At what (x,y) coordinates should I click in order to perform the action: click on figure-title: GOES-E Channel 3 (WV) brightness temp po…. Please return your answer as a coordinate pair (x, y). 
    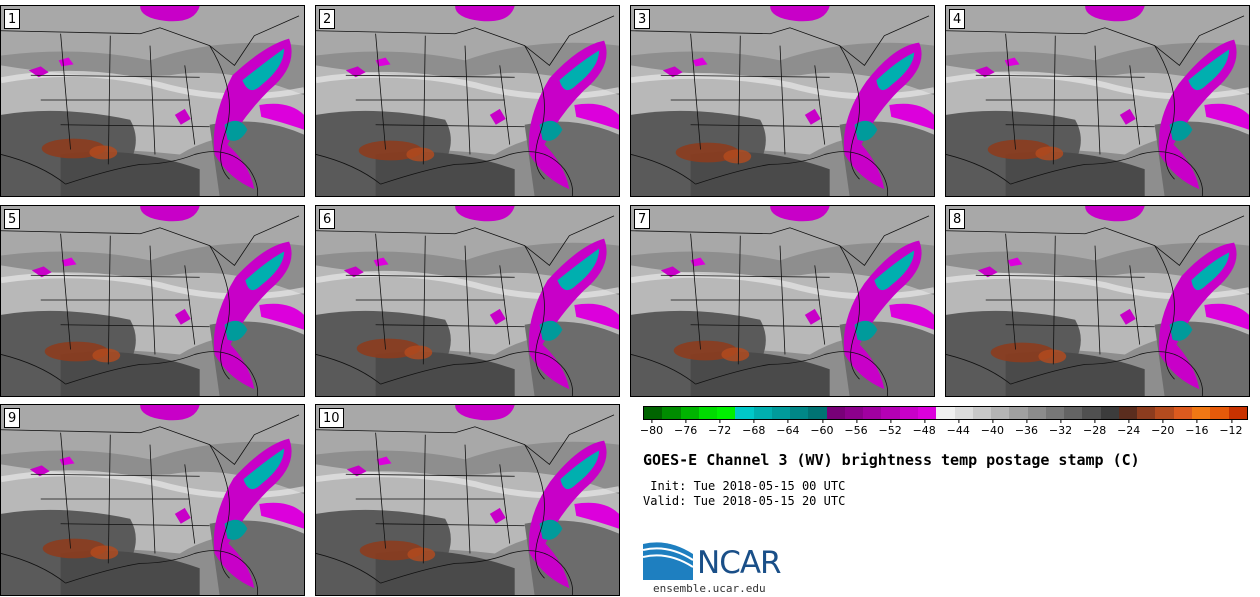
    Looking at the image, I should click on (891, 460).